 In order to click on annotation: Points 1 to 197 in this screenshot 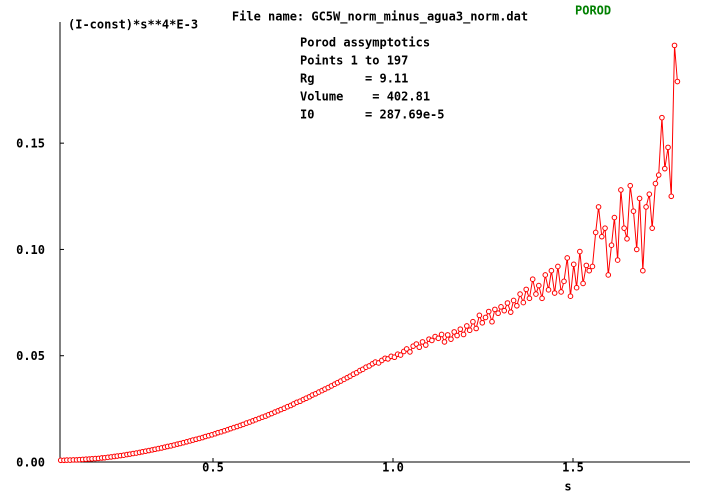, I will do `click(354, 61)`.